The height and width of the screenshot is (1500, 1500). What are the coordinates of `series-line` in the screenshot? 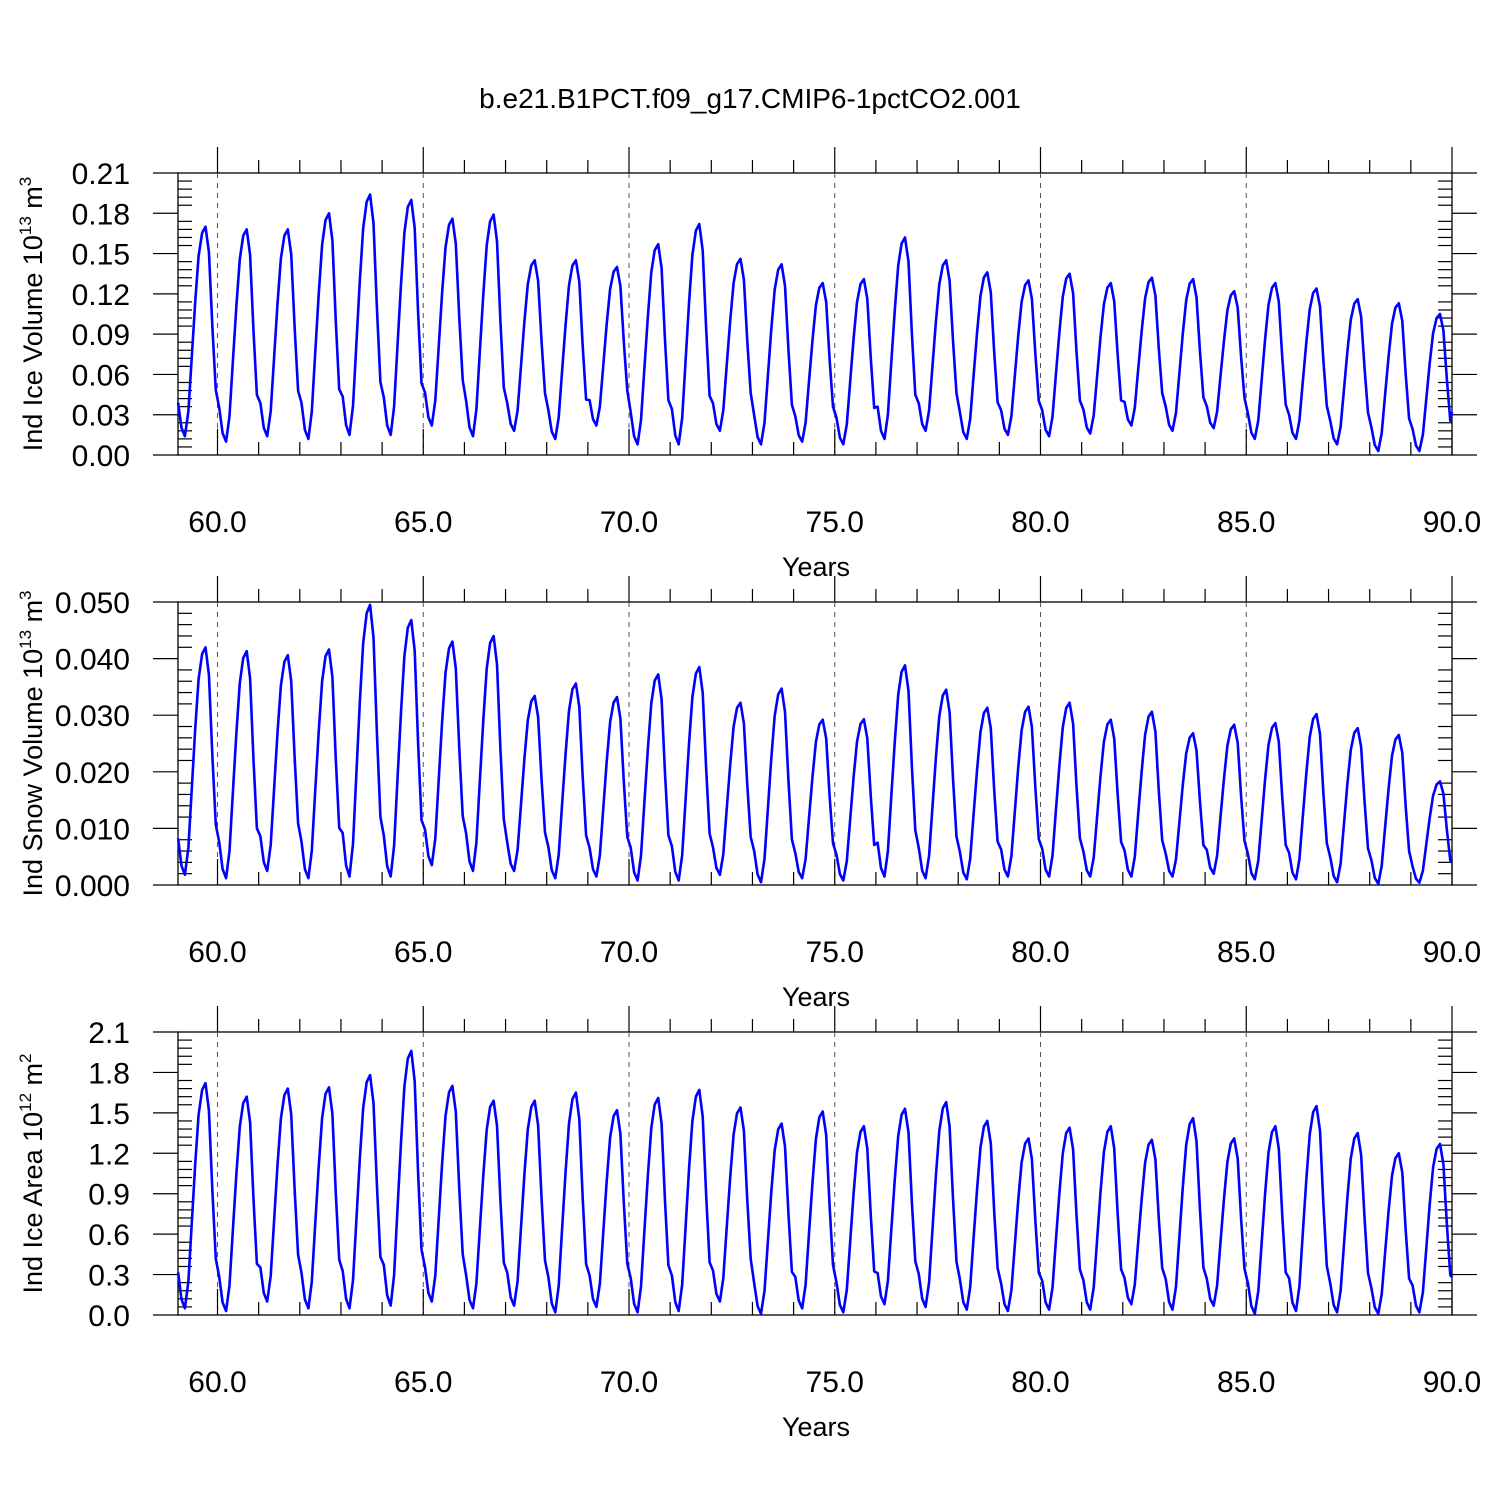 It's located at (815, 323).